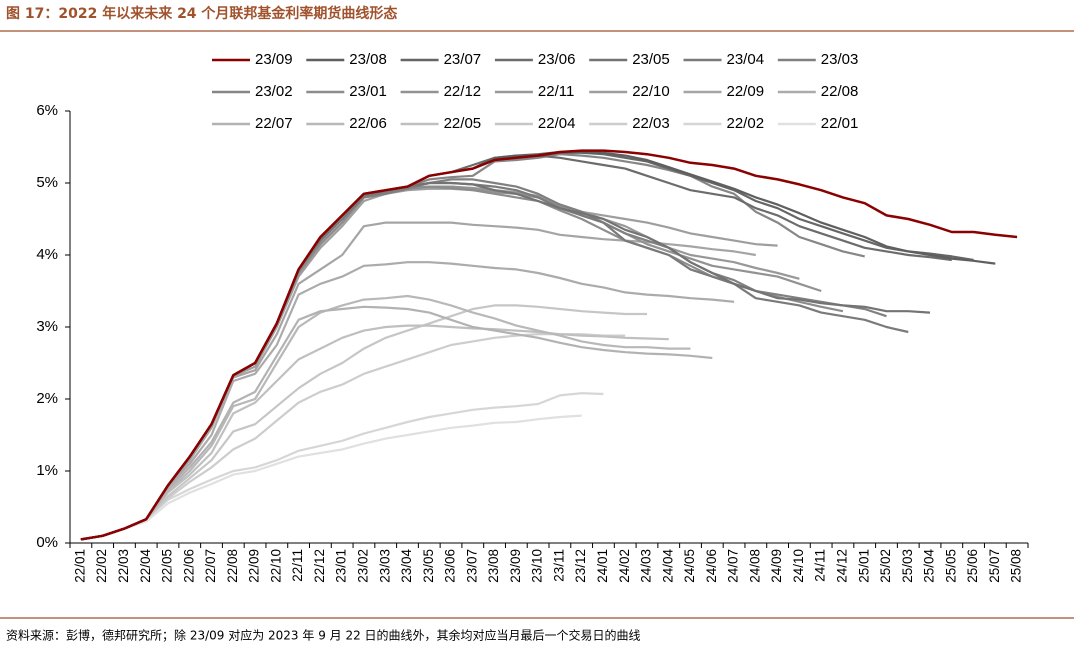  Describe the element at coordinates (776, 566) in the screenshot. I see `x-tick-label: 24/09` at that location.